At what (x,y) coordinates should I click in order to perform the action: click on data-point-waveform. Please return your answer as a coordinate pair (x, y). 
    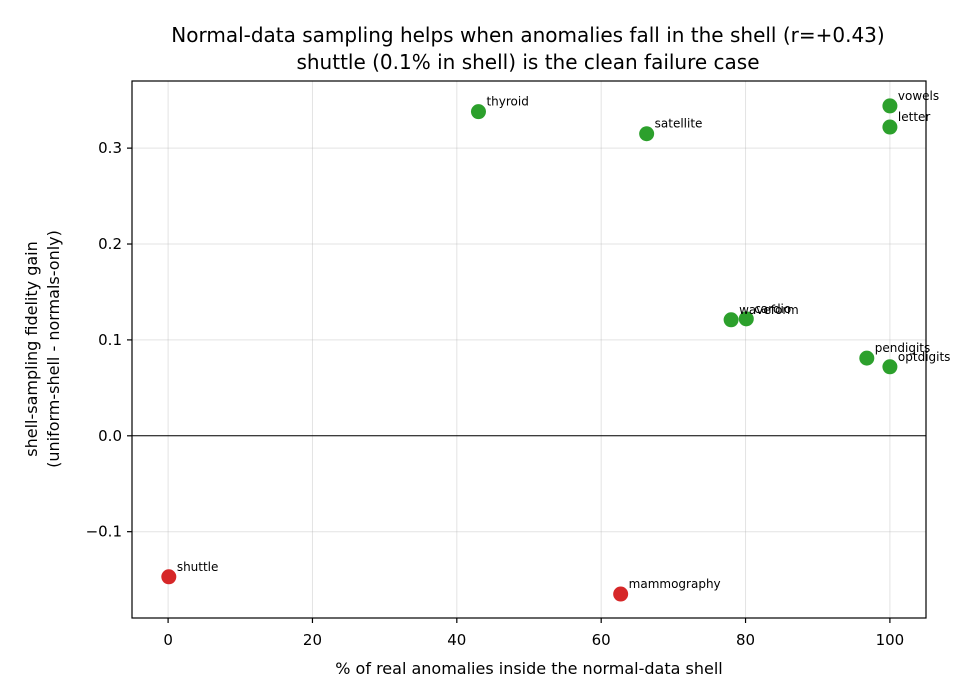
    Looking at the image, I should click on (731, 320).